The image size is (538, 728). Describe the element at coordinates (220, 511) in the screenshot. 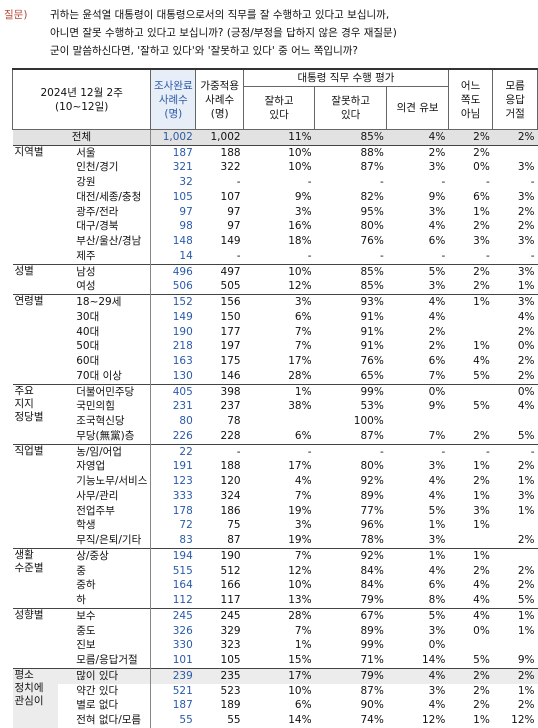

I see `value-cell: 186` at that location.